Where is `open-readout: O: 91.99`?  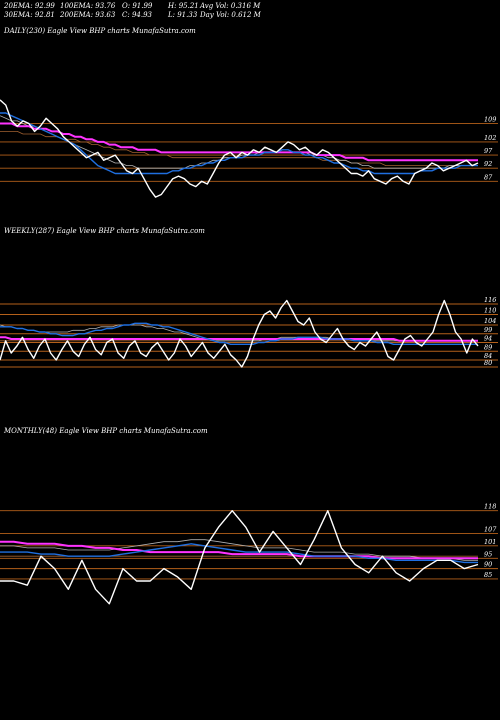
open-readout: O: 91.99 is located at coordinates (137, 6).